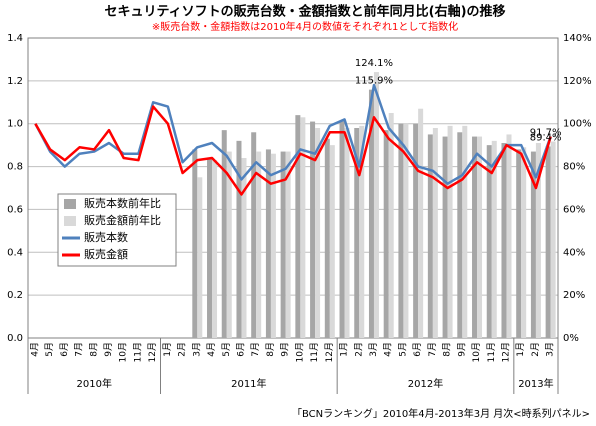 The height and width of the screenshot is (426, 596). What do you see at coordinates (577, 81) in the screenshot?
I see `y2-tick-label: 120%` at bounding box center [577, 81].